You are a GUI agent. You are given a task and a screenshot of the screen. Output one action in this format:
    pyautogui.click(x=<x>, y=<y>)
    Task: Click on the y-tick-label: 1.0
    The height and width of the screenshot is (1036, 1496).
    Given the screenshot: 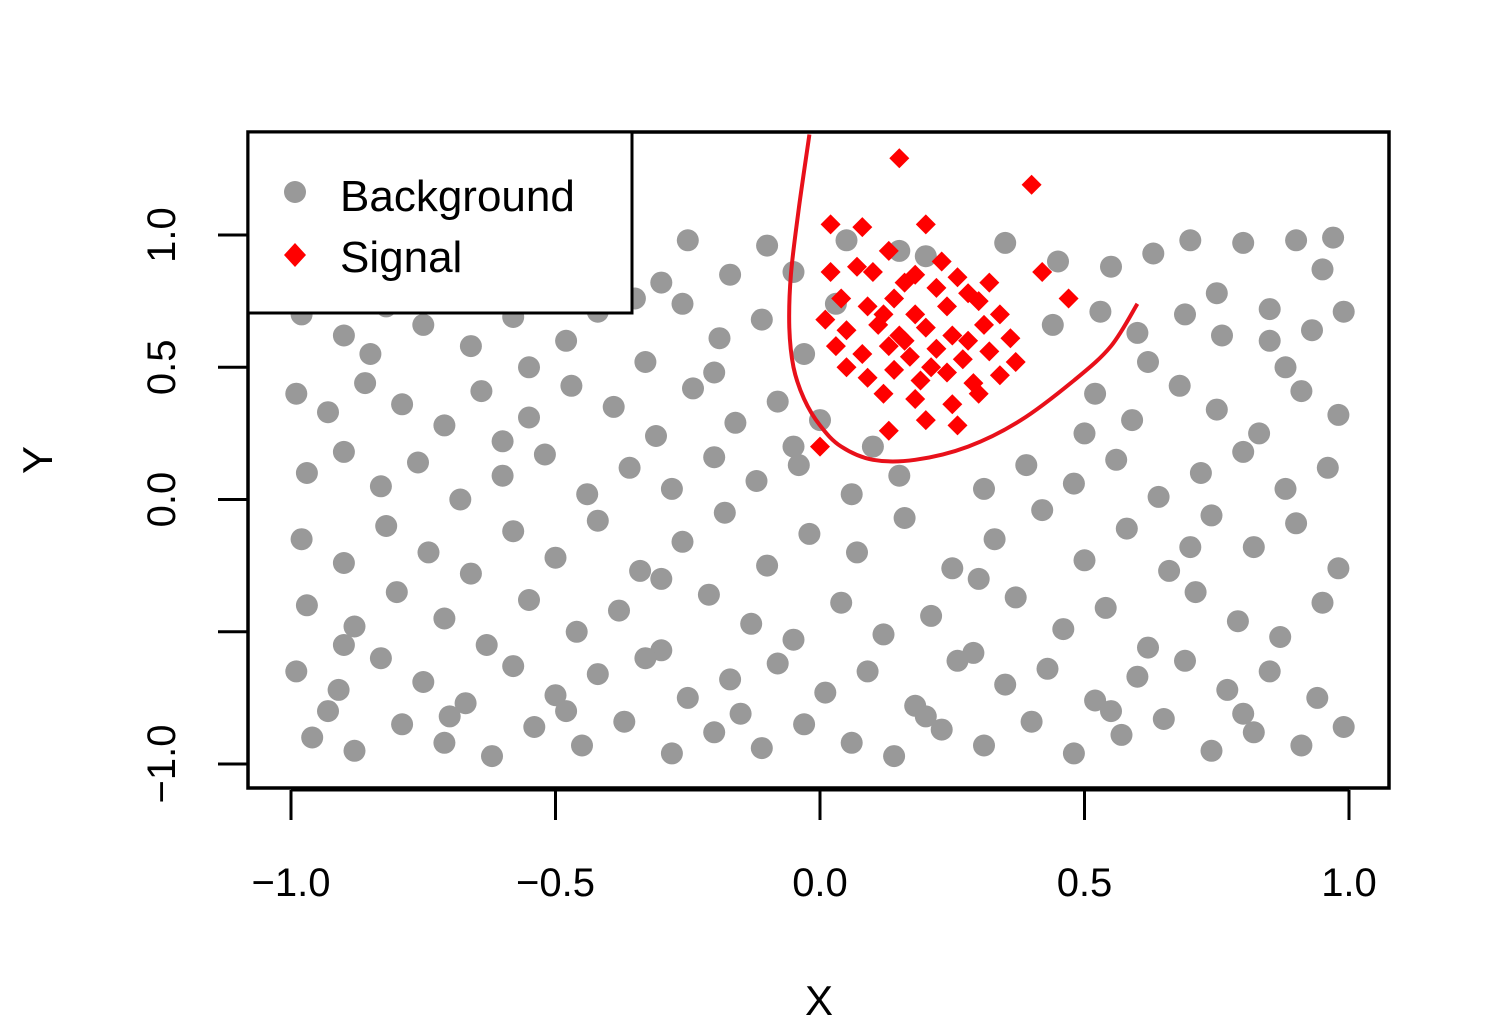 What is the action you would take?
    pyautogui.click(x=162, y=235)
    